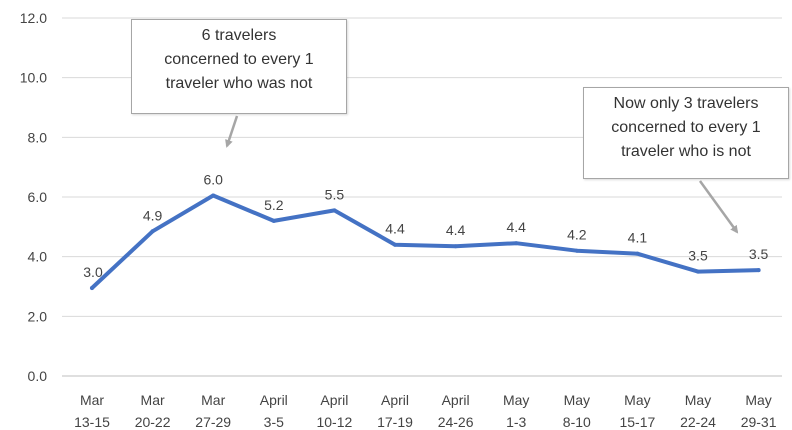 The height and width of the screenshot is (430, 792). What do you see at coordinates (686, 103) in the screenshot?
I see `callout-line: Now only 3 travelers` at bounding box center [686, 103].